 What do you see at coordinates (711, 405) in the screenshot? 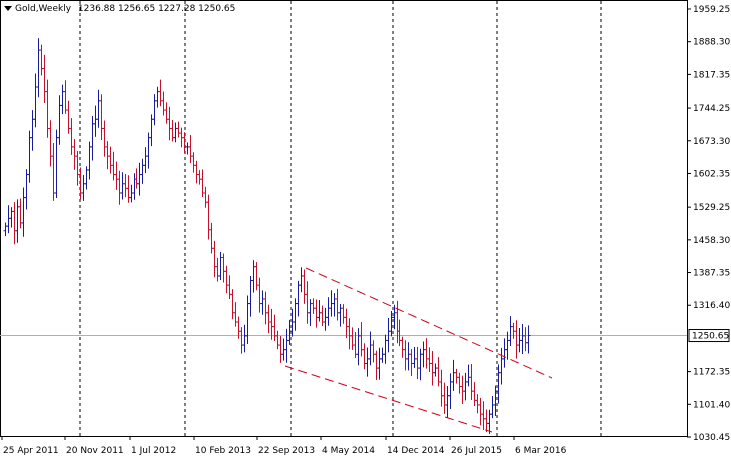
I see `price-tick-label: 1101.40` at bounding box center [711, 405].